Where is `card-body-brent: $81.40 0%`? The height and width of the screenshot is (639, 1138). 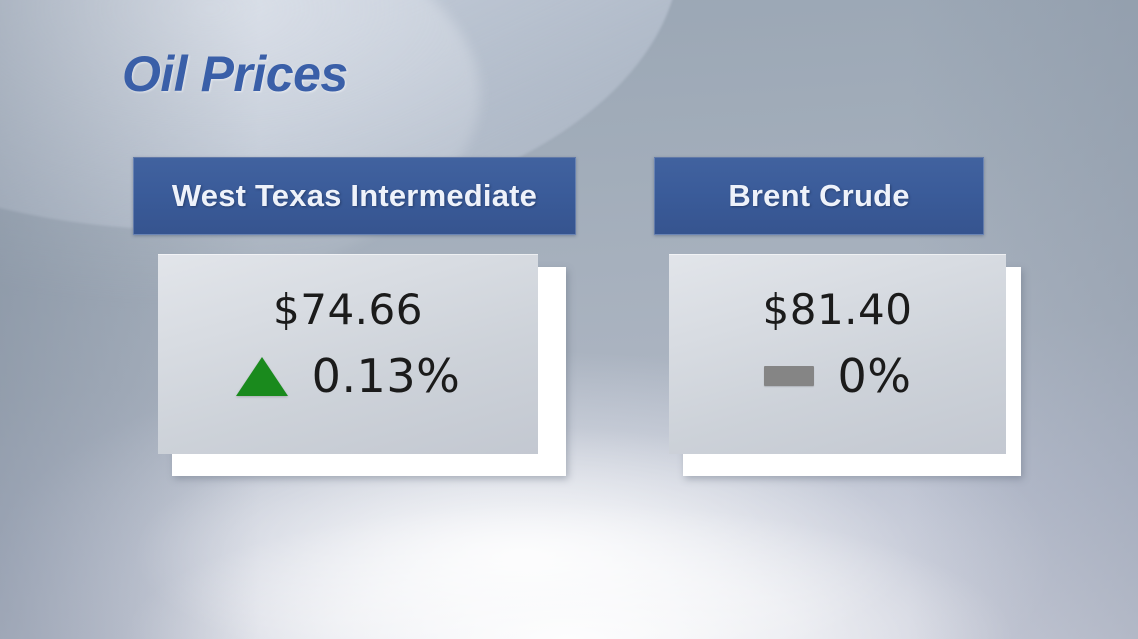 card-body-brent: $81.40 0% is located at coordinates (837, 354).